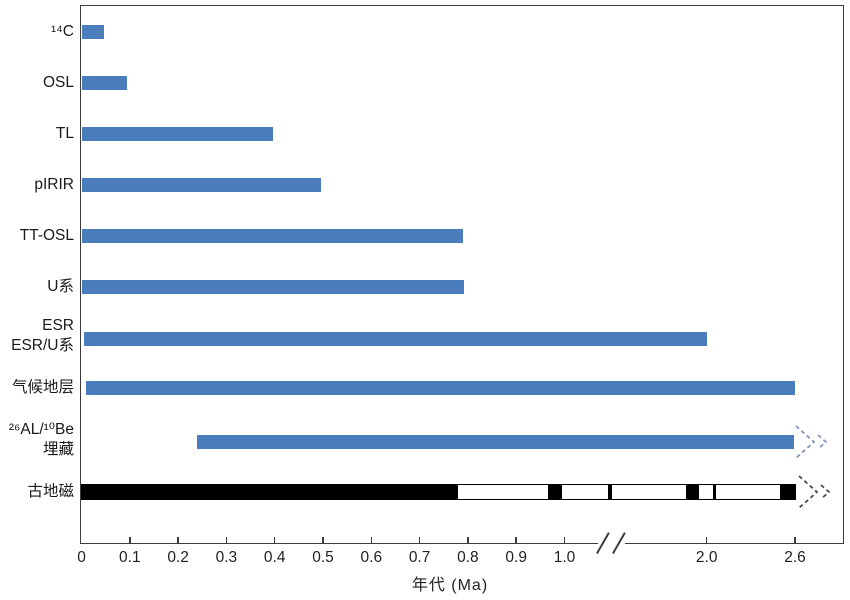 The width and height of the screenshot is (850, 600). What do you see at coordinates (178, 557) in the screenshot?
I see `x-tick-label: 0.2` at bounding box center [178, 557].